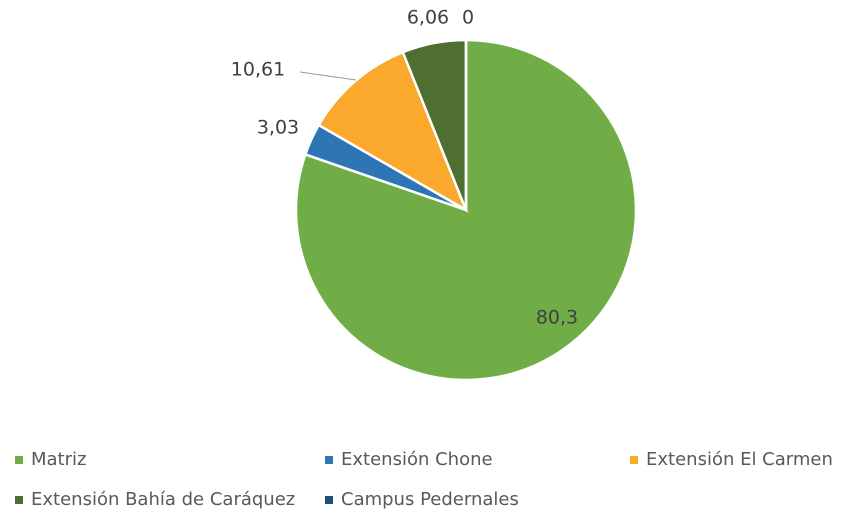  I want to click on data-label: 80,3, so click(557, 318).